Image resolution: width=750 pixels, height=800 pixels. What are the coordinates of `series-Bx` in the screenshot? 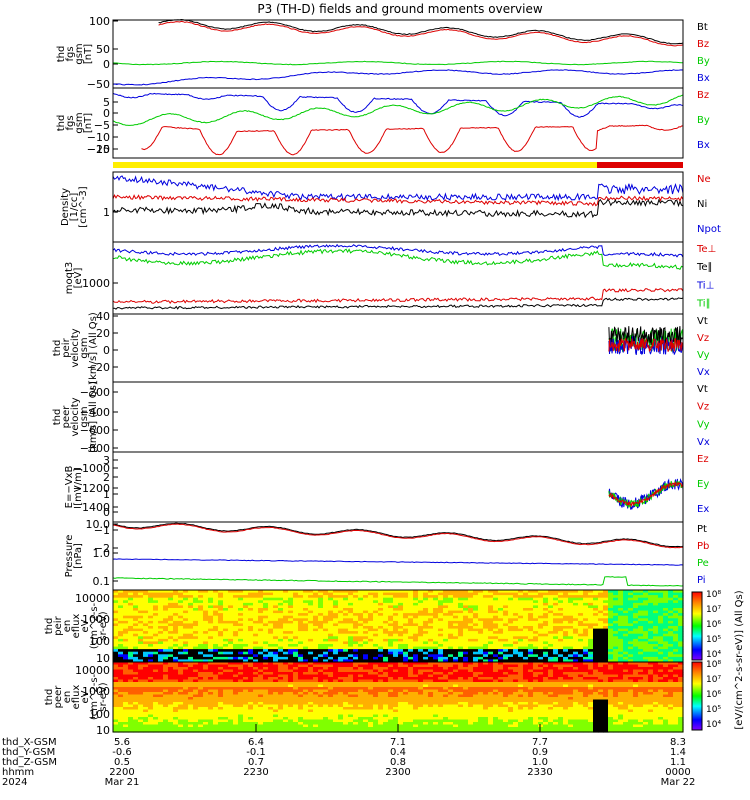 It's located at (398, 105).